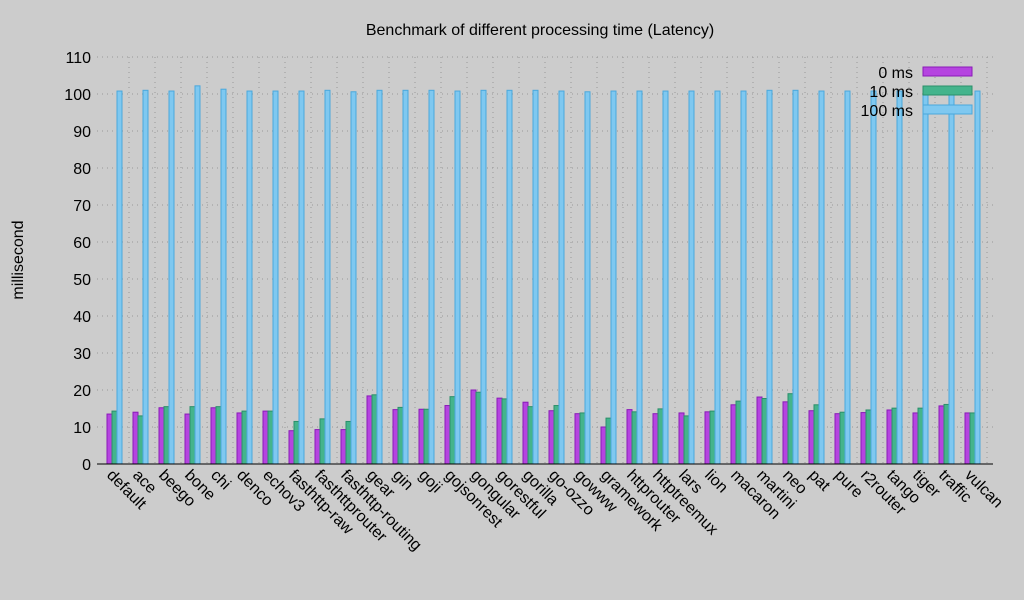 The image size is (1024, 600). Describe the element at coordinates (421, 436) in the screenshot. I see `bar-goji-0ms` at that location.